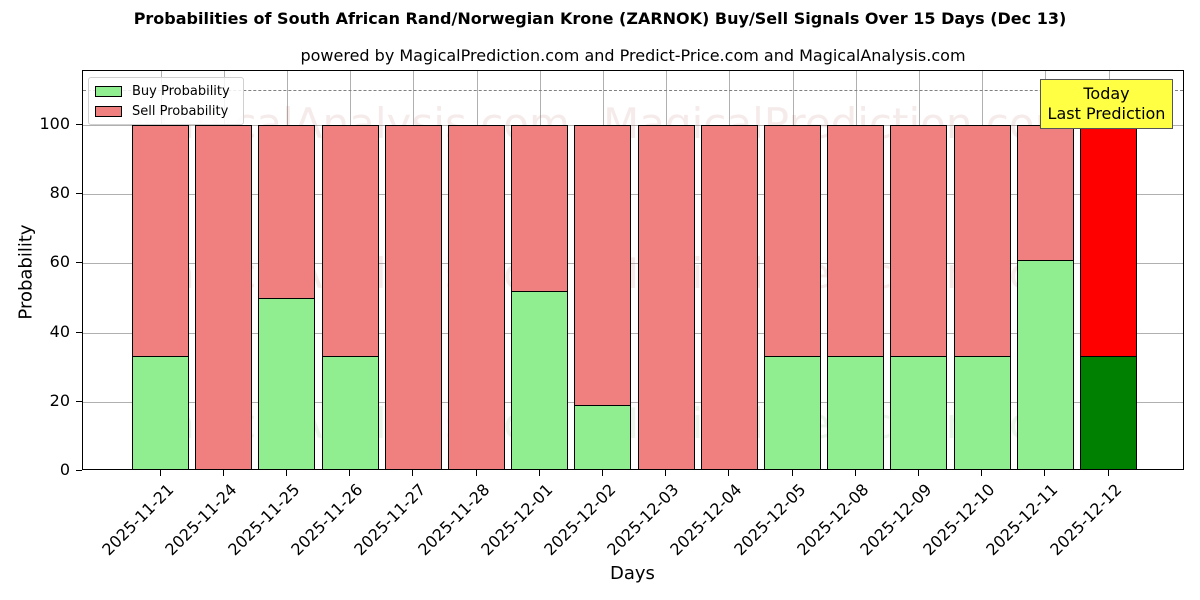 The height and width of the screenshot is (600, 1200). What do you see at coordinates (633, 91) in the screenshot?
I see `reference-line` at bounding box center [633, 91].